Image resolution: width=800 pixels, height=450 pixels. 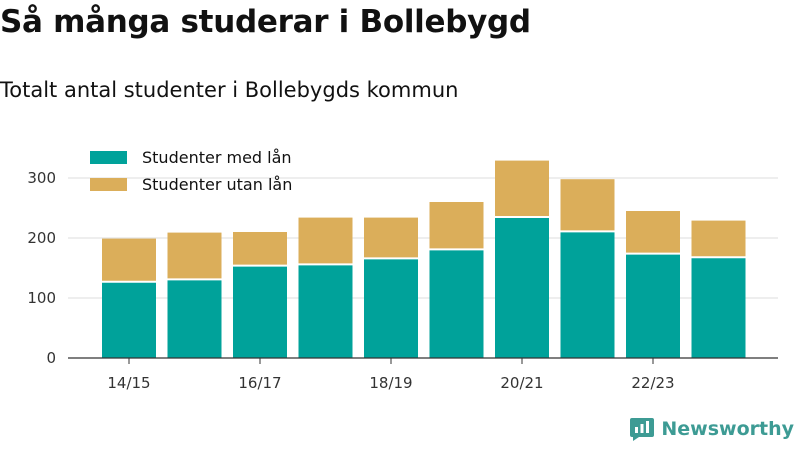 I want to click on y-tick-label: 200, so click(x=41, y=238).